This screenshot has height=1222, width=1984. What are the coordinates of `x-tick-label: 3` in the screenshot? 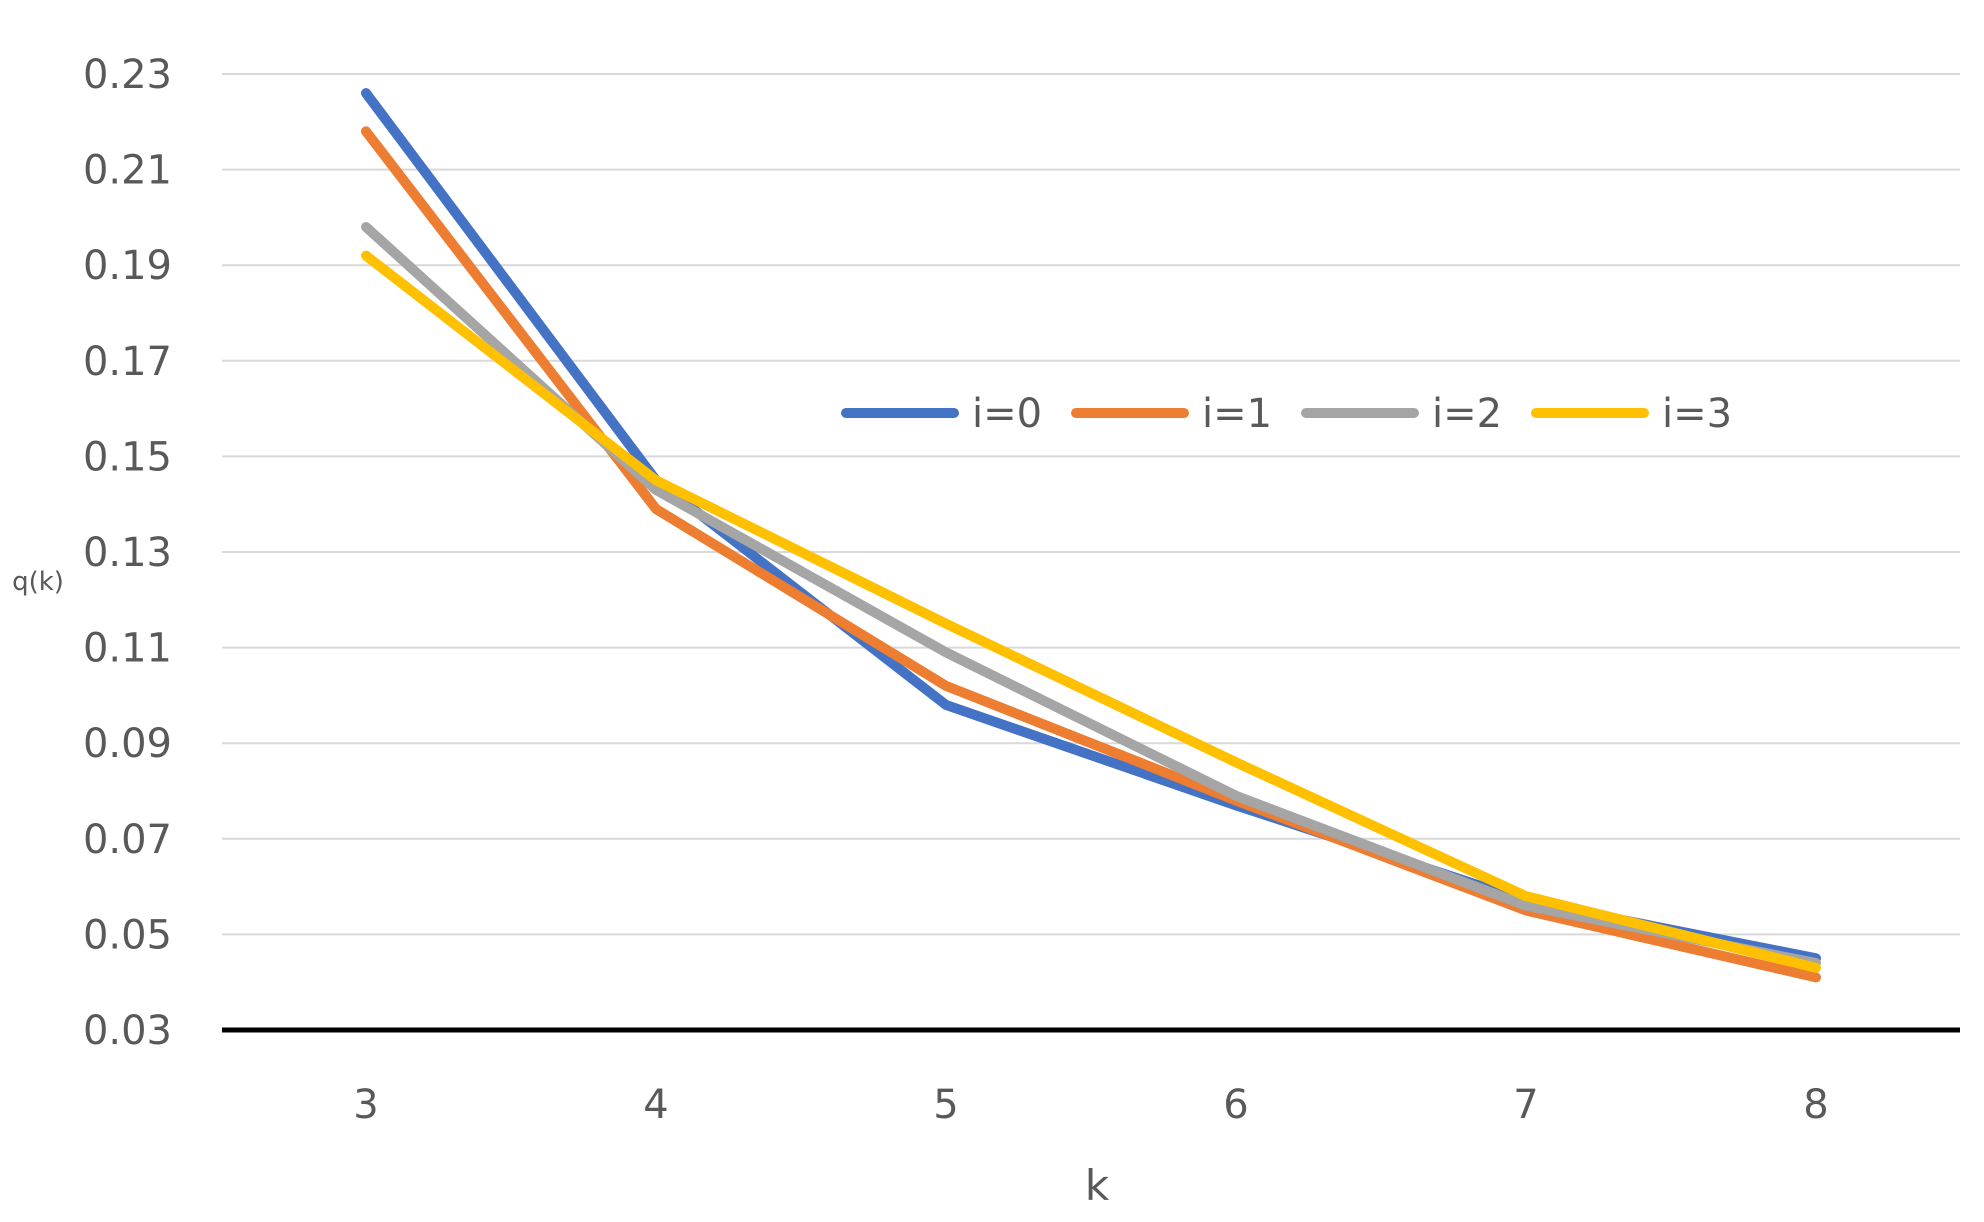 It's located at (365, 1105).